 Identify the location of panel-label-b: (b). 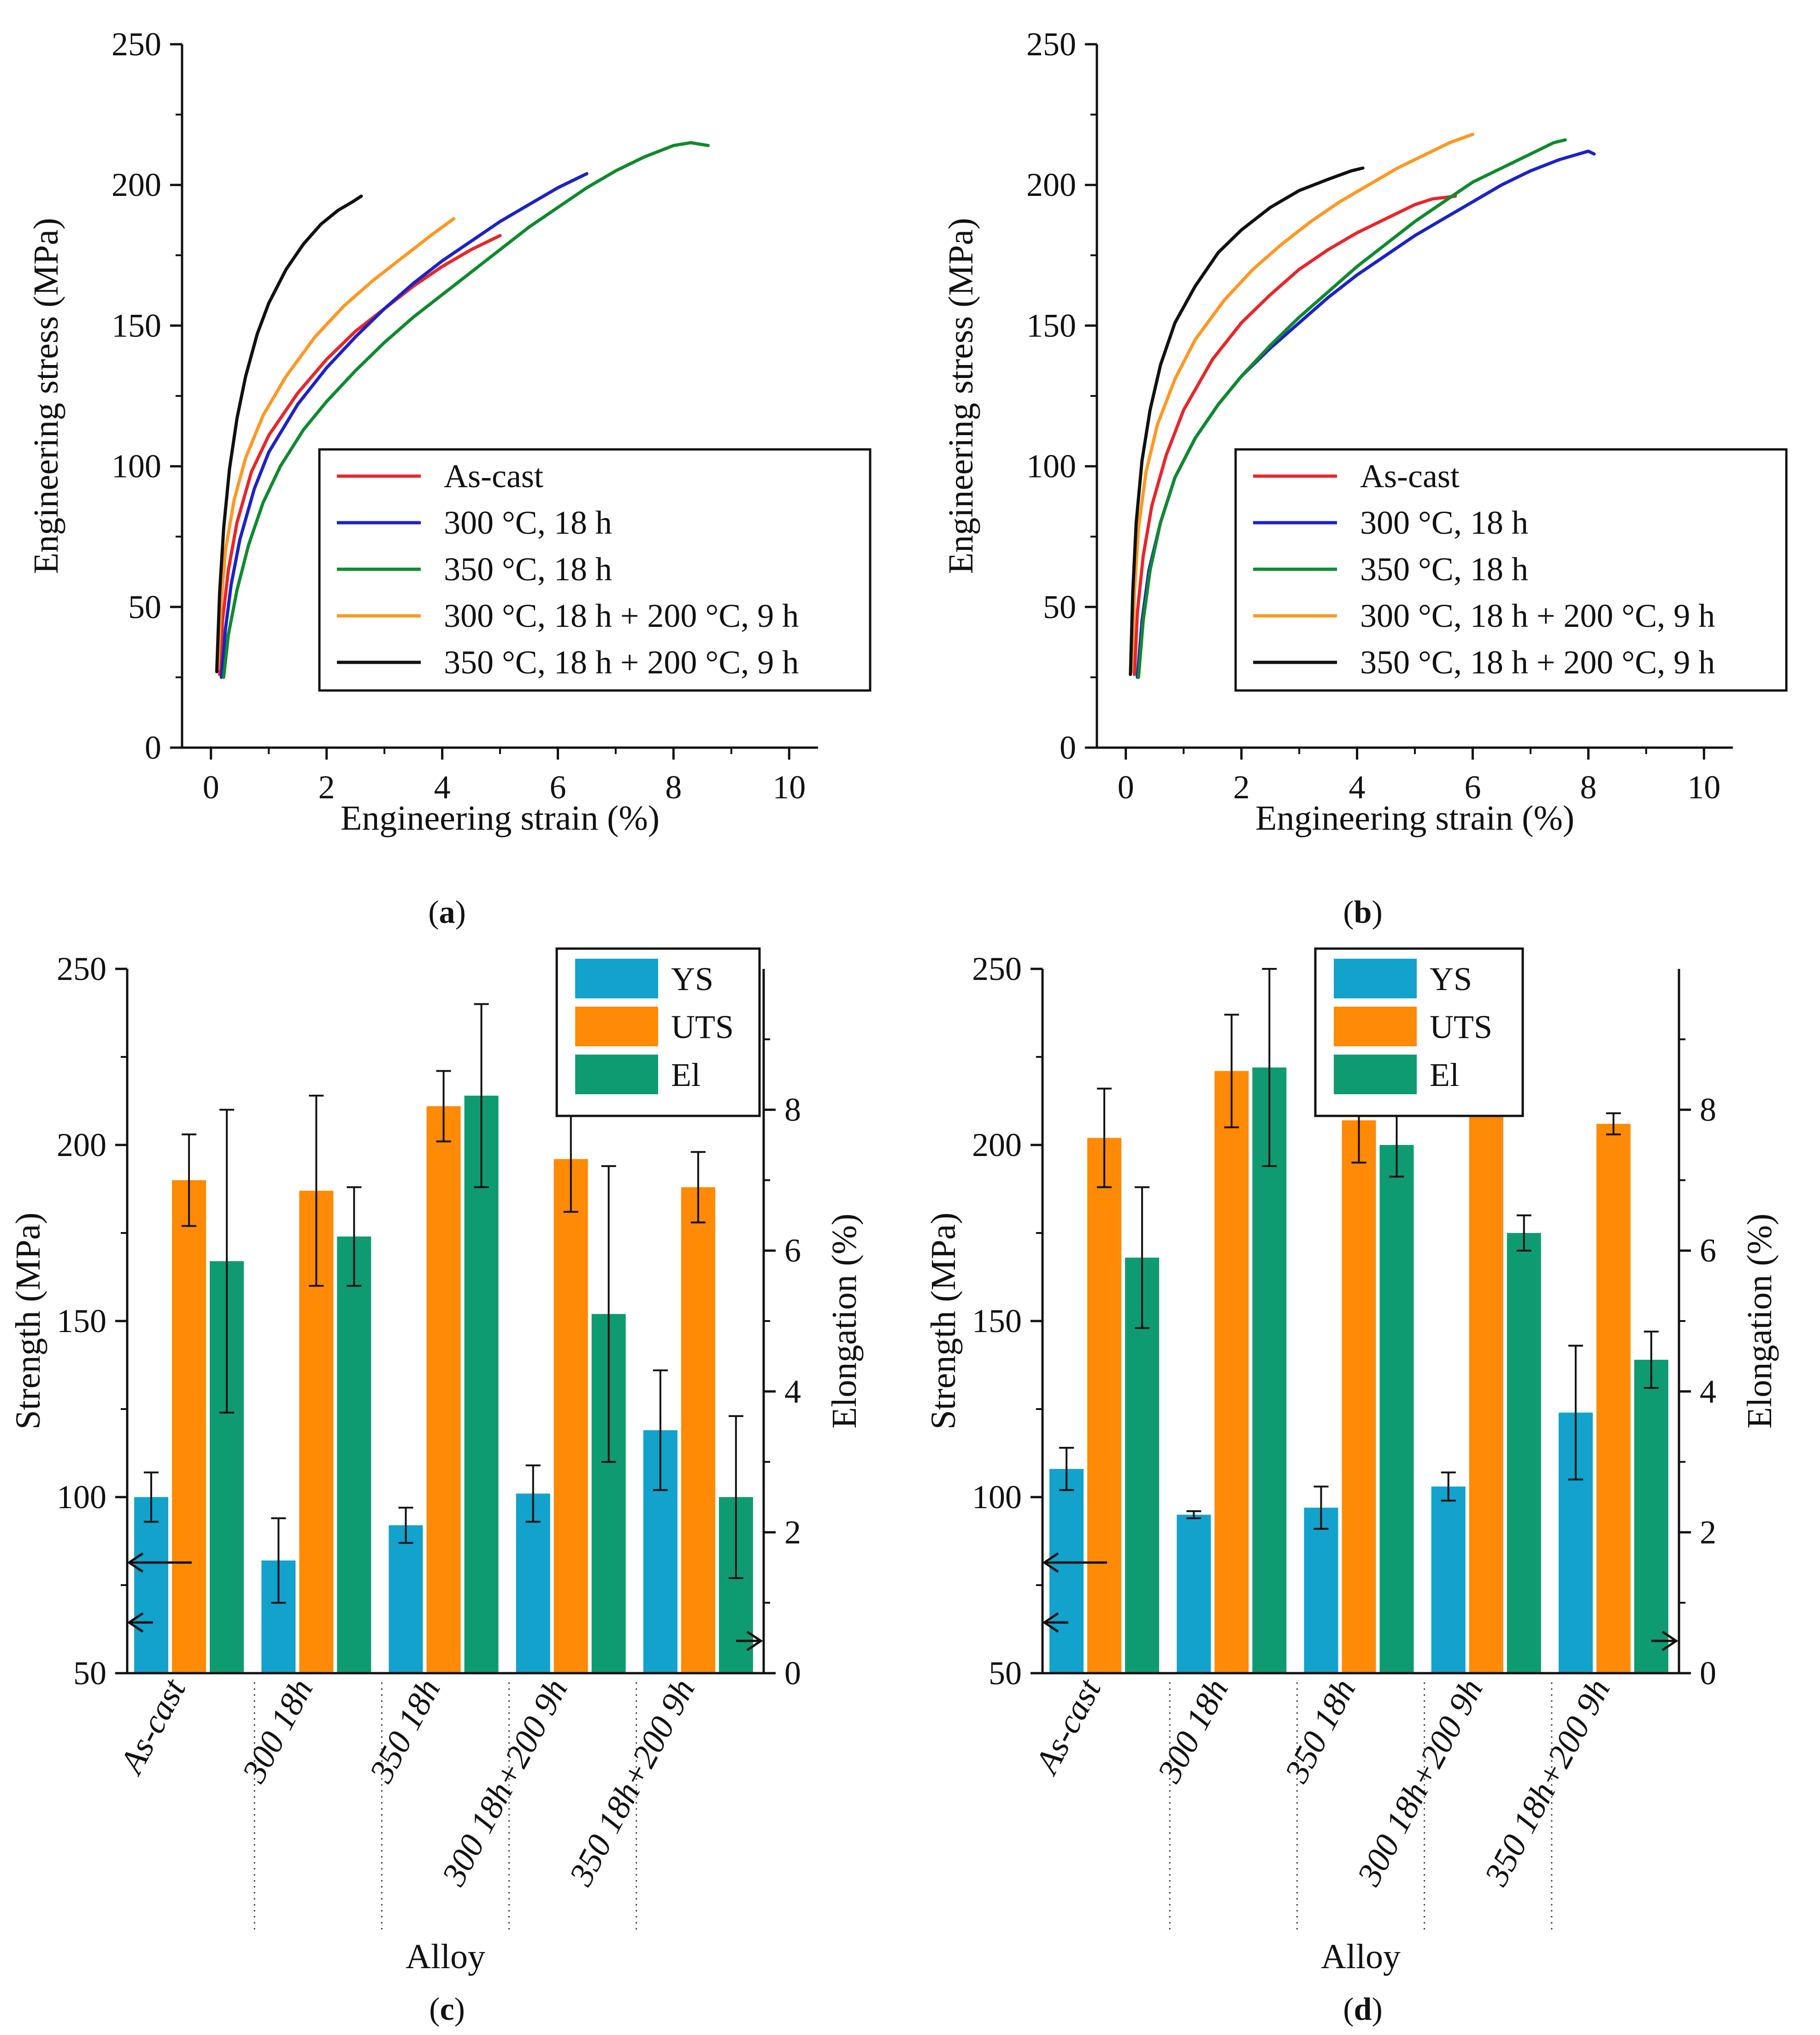
(1363, 913).